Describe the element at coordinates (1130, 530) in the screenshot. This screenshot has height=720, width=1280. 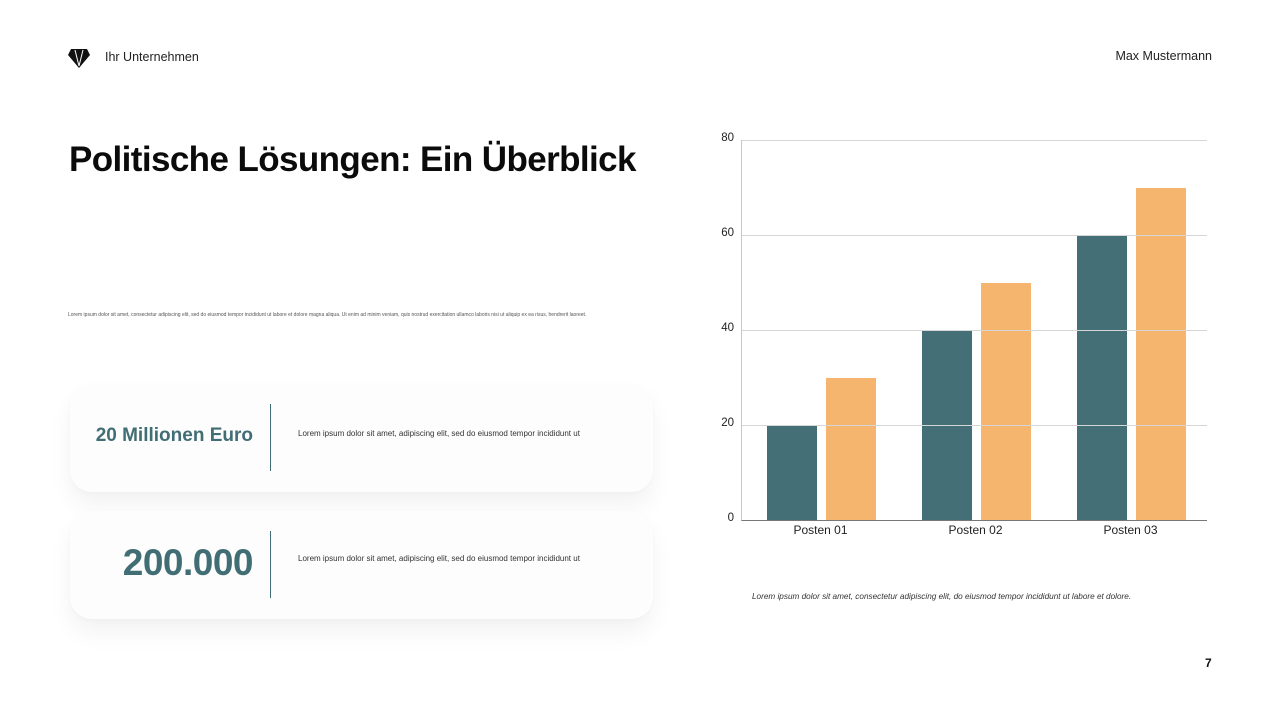
I see `x-tick-label: Posten 03` at that location.